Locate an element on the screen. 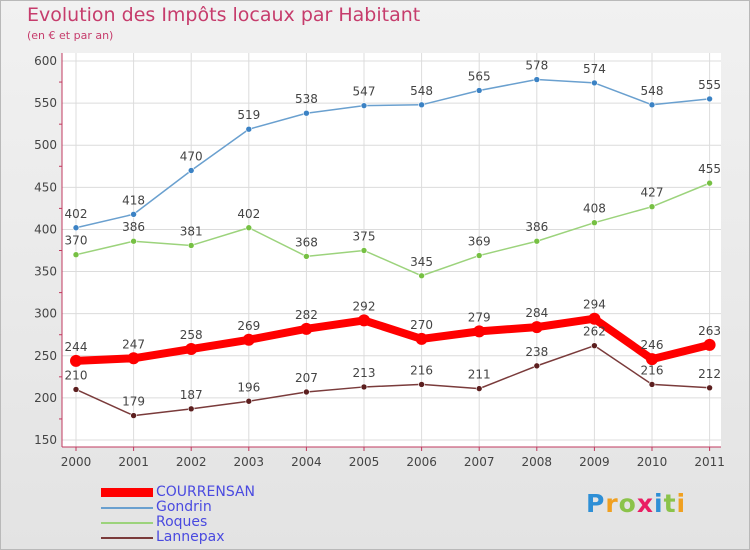 The width and height of the screenshot is (750, 550). data-label-roques: 408 is located at coordinates (594, 209).